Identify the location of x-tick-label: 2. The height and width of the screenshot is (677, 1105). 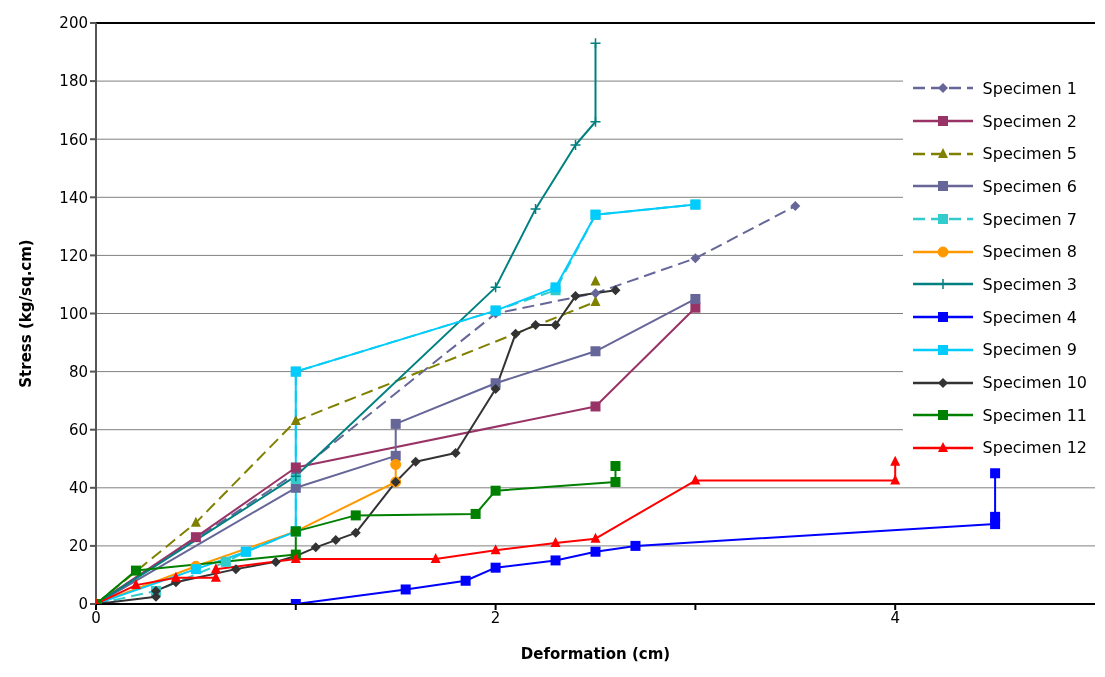
(495, 617).